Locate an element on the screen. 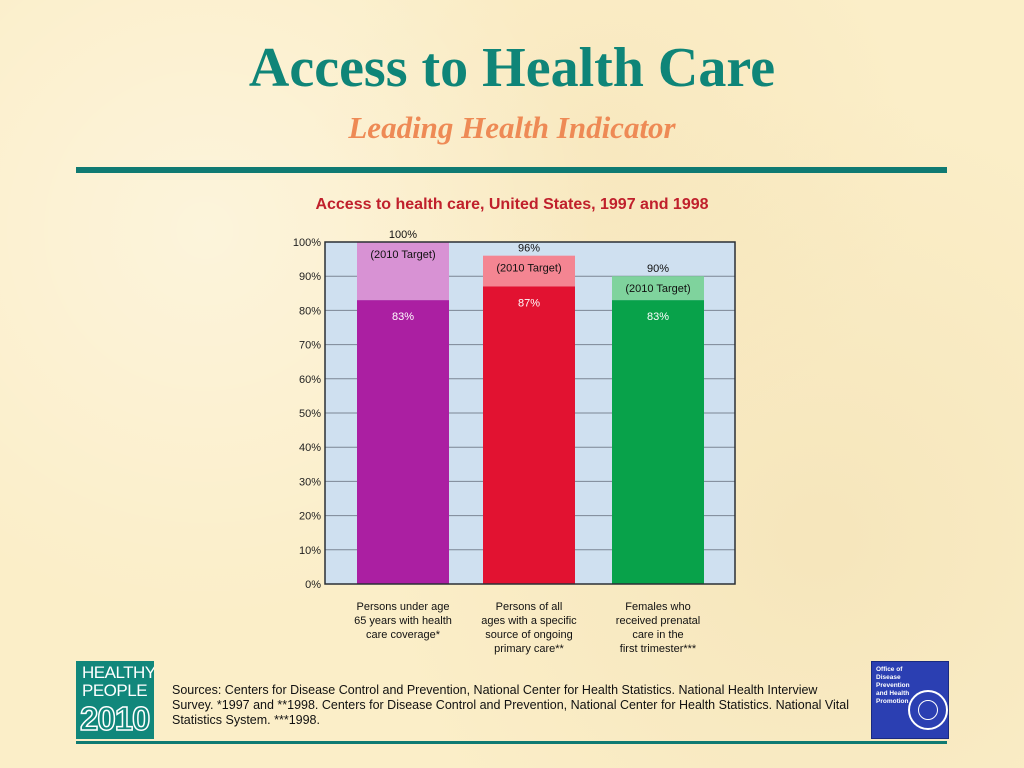 The height and width of the screenshot is (768, 1024). y-tick-label: 20% is located at coordinates (310, 517).